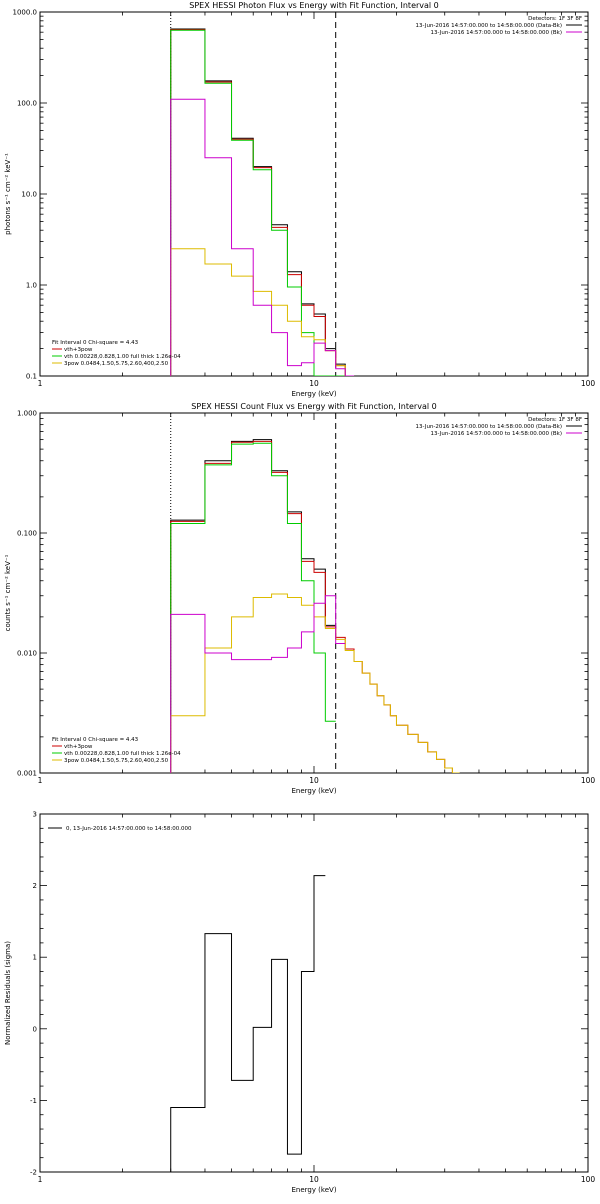 This screenshot has height=1204, width=600. Describe the element at coordinates (35, 815) in the screenshot. I see `y-tick-label: 3` at that location.